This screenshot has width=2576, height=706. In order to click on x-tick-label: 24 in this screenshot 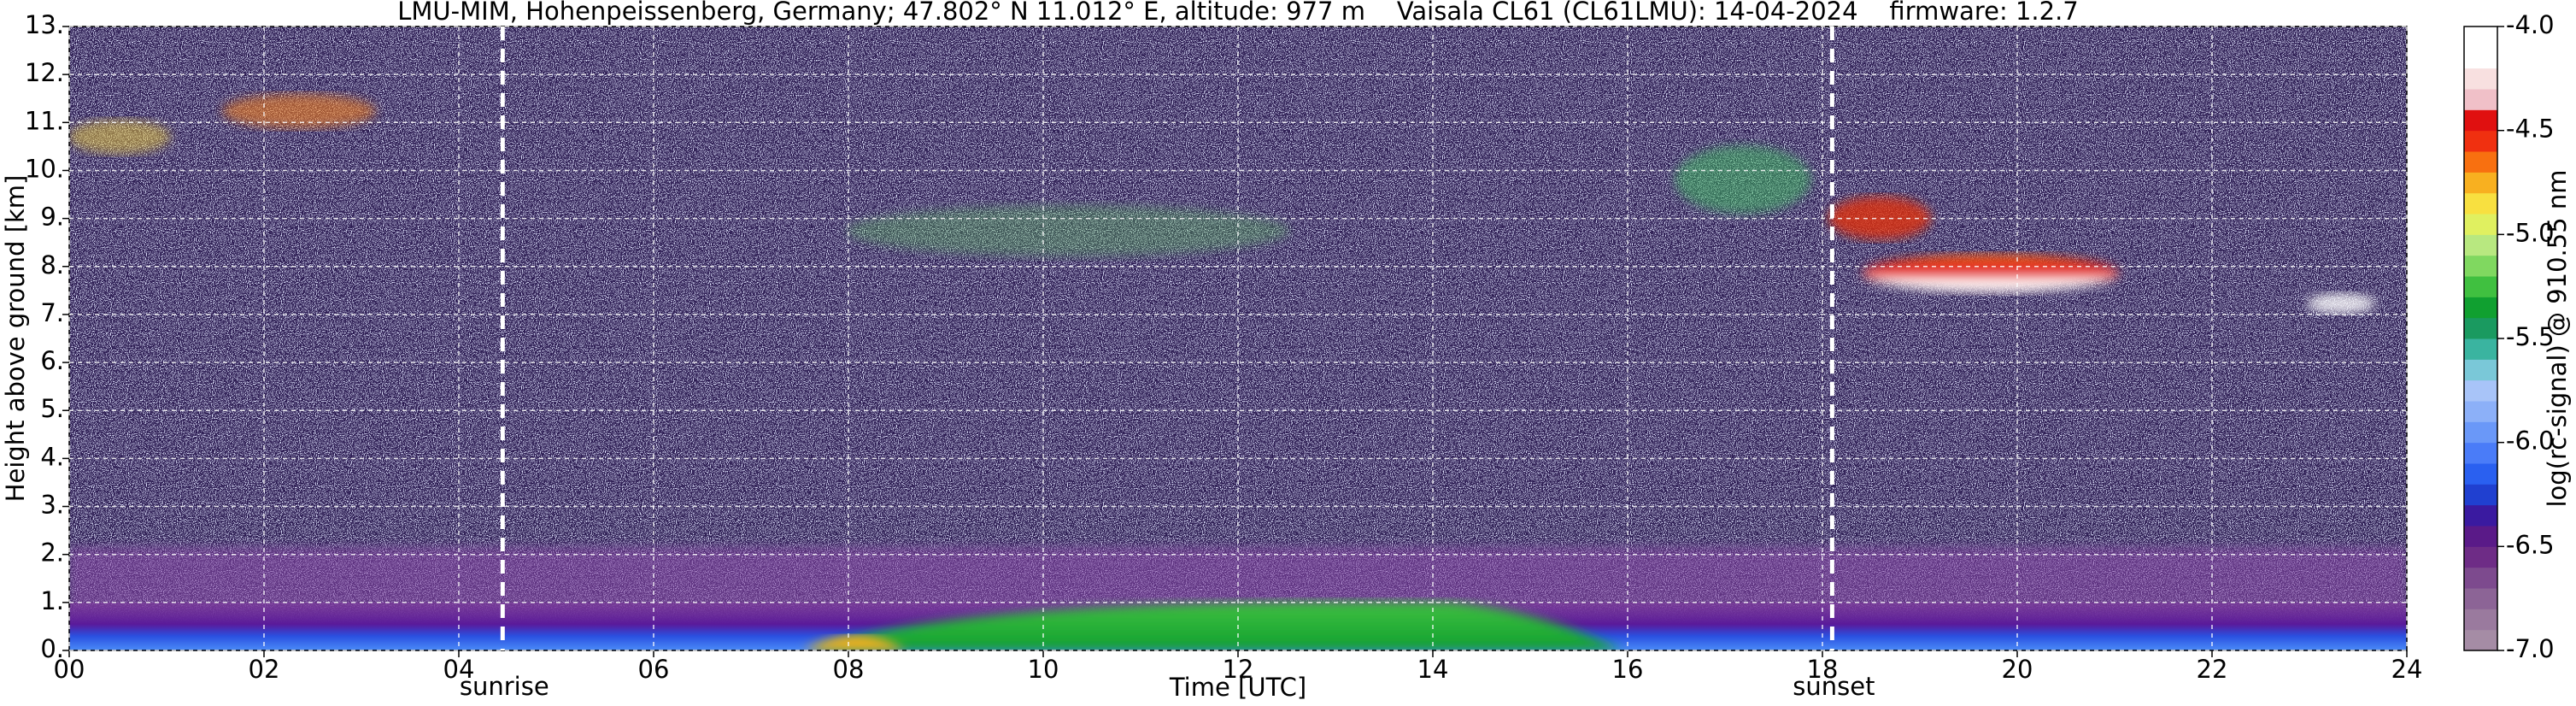, I will do `click(2407, 669)`.